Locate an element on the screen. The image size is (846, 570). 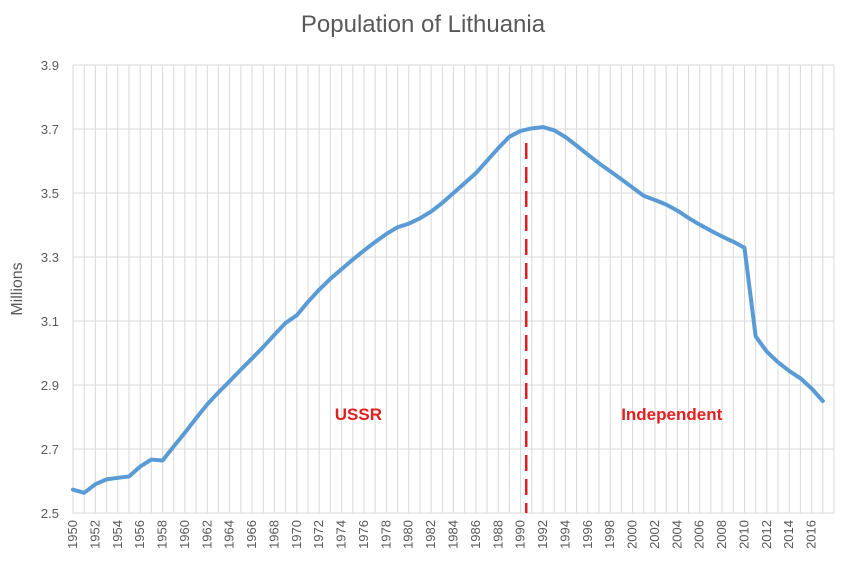
x-tick-label: 1950 is located at coordinates (72, 534).